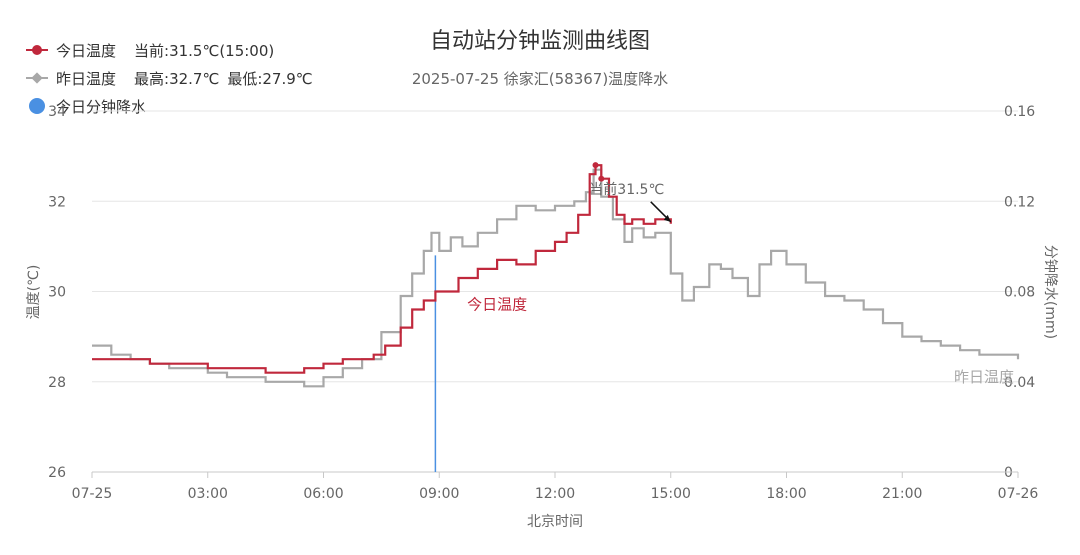 This screenshot has height=555, width=1080. Describe the element at coordinates (1019, 383) in the screenshot. I see `y-right-tick-label: 0.04` at that location.